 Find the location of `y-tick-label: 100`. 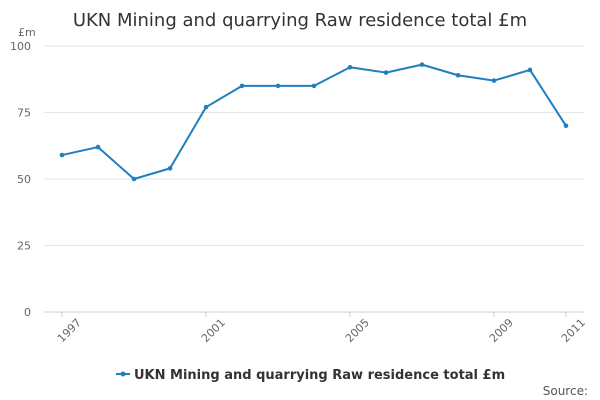

y-tick-label: 100 is located at coordinates (20, 46).